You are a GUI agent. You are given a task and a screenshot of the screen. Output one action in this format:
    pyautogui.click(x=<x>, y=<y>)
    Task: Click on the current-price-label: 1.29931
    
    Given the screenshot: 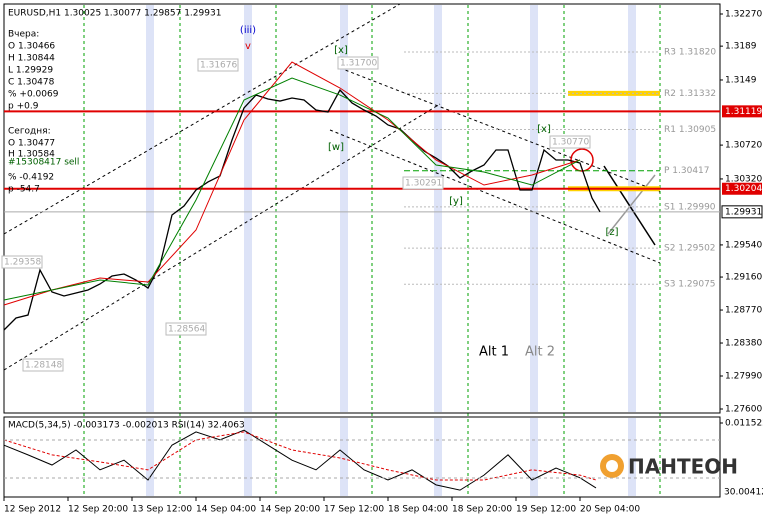 What is the action you would take?
    pyautogui.click(x=743, y=212)
    